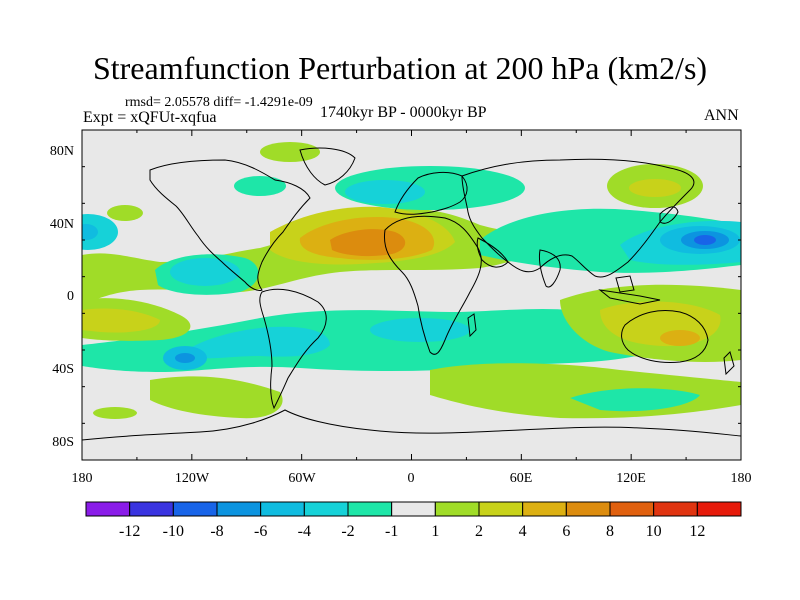  What do you see at coordinates (411, 478) in the screenshot?
I see `lon-tick-label: 0` at bounding box center [411, 478].